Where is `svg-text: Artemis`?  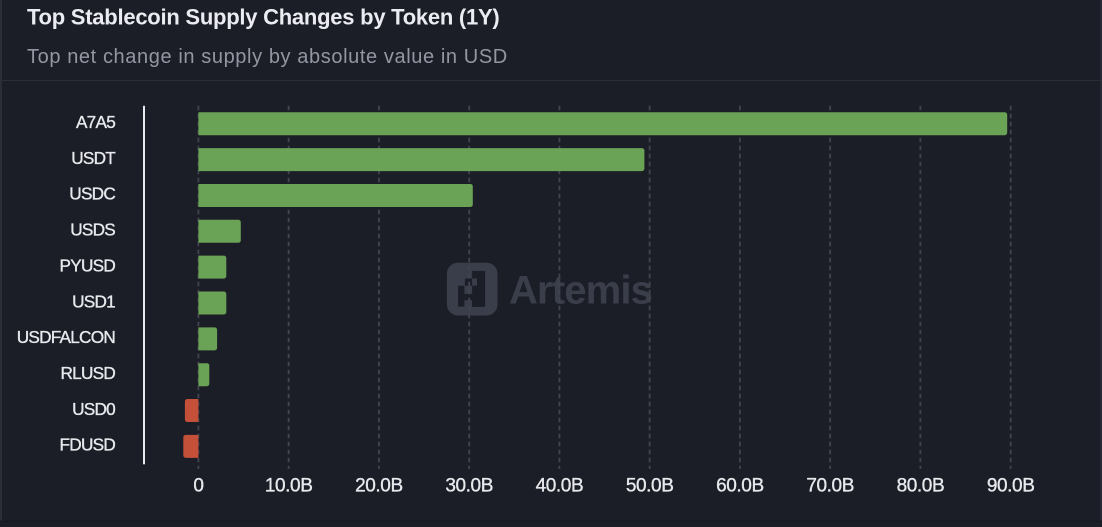 svg-text: Artemis is located at coordinates (580, 290).